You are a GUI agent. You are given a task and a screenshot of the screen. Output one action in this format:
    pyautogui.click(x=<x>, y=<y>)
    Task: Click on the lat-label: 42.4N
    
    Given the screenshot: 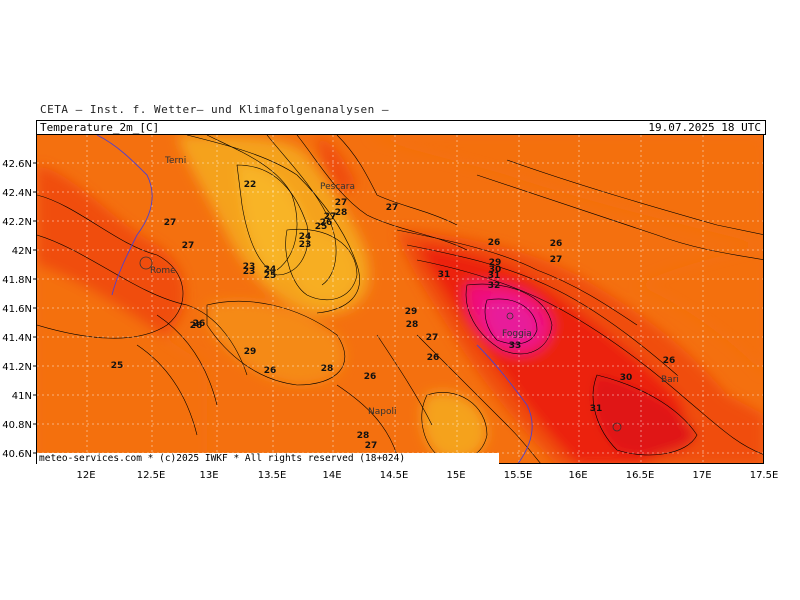 What is the action you would take?
    pyautogui.click(x=17, y=193)
    